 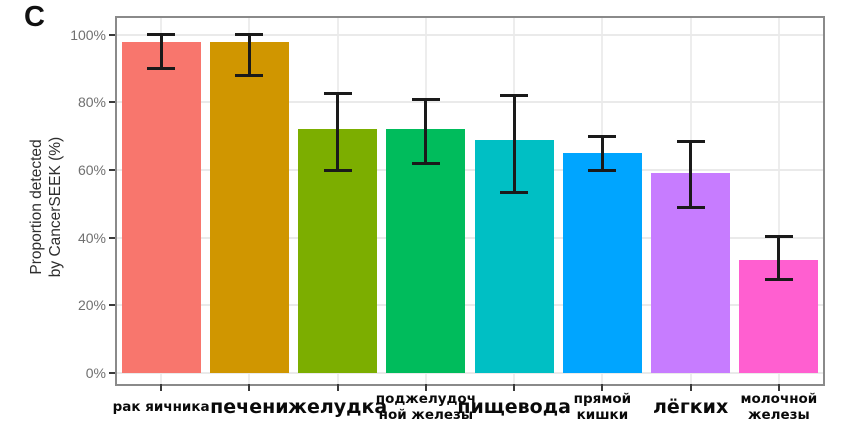 I want to click on y-tick-label: 100%, so click(x=88, y=34).